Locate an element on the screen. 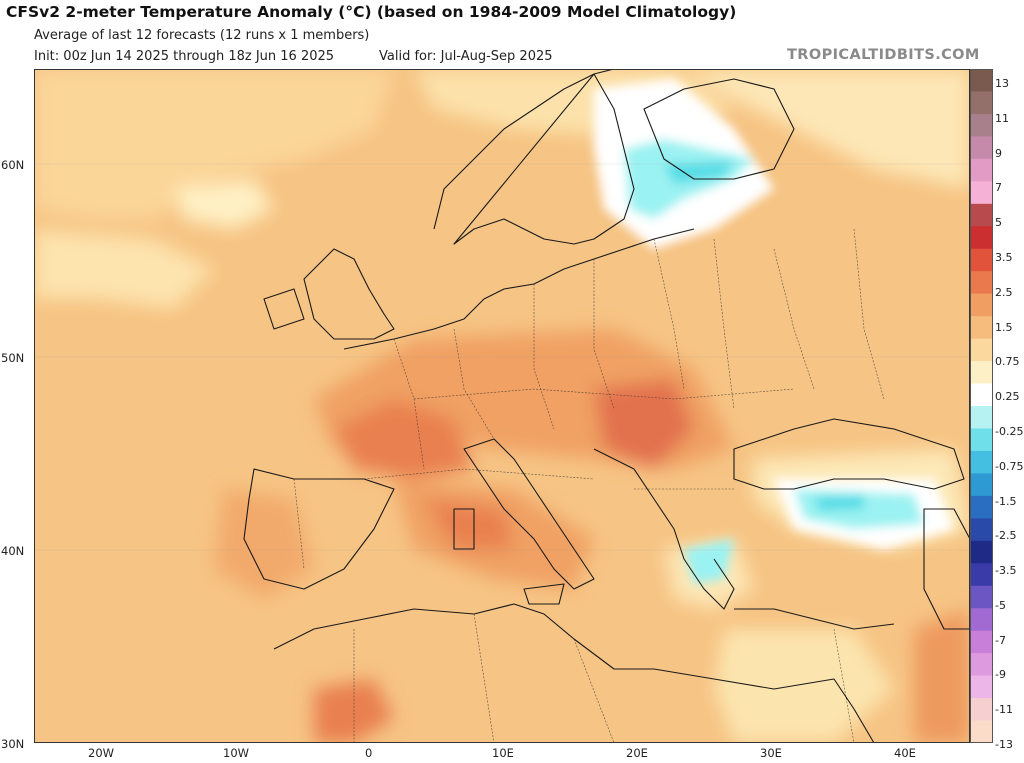 Image resolution: width=1024 pixels, height=763 pixels. colorbar-label: 2.5 is located at coordinates (1004, 292).